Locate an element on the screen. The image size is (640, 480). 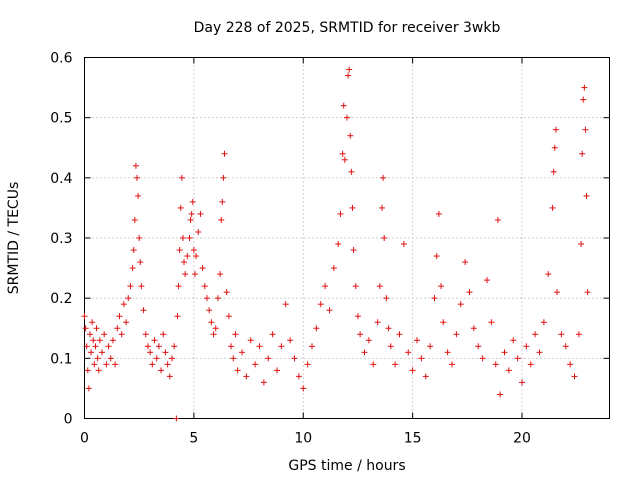
y-axis-title: SRMTID / TECUs is located at coordinates (14, 238).